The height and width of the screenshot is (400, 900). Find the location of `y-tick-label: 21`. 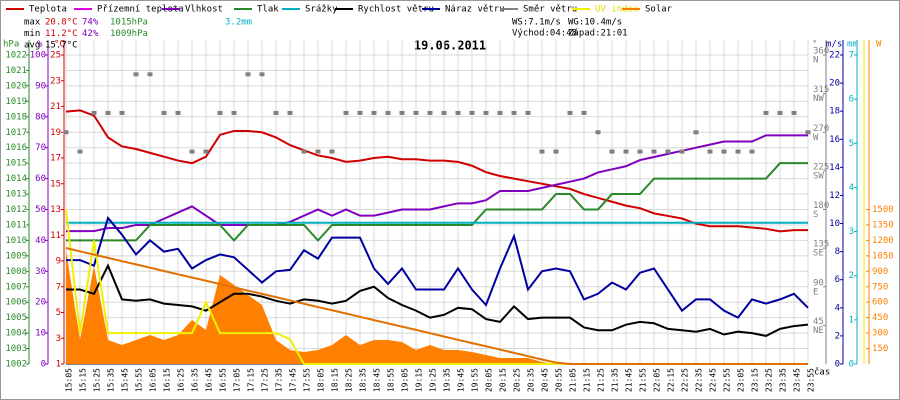

y-tick-label: 21 is located at coordinates (55, 107).